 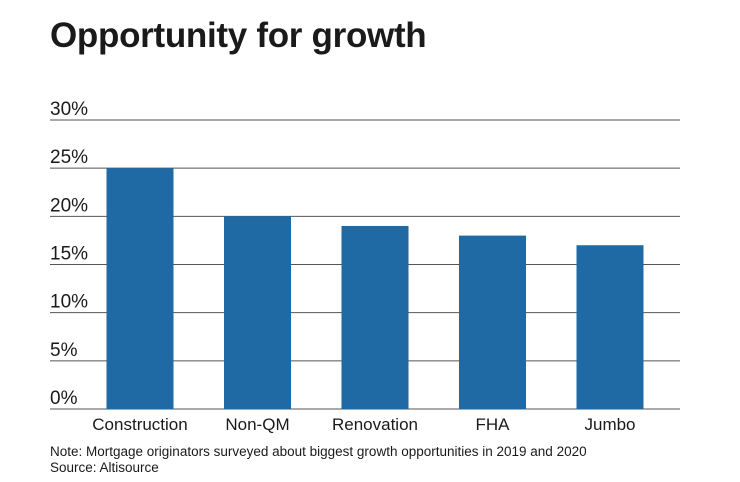 What do you see at coordinates (104, 467) in the screenshot?
I see `source-text: Source: Altisource` at bounding box center [104, 467].